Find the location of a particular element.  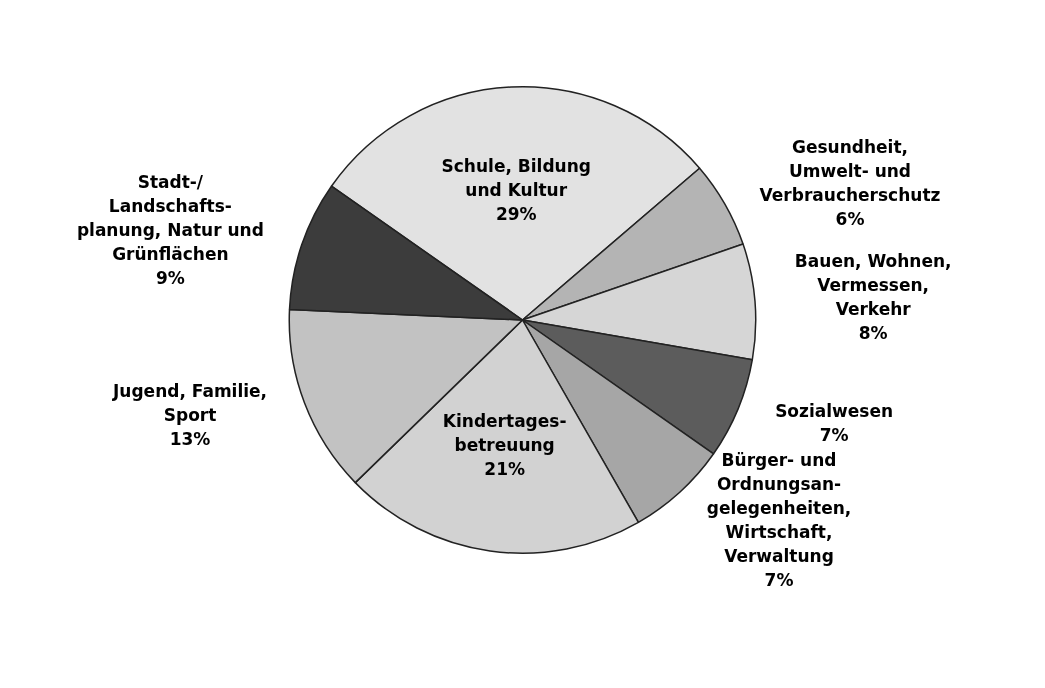

slice-label: Jugend, Familie, Sport is located at coordinates (190, 403).